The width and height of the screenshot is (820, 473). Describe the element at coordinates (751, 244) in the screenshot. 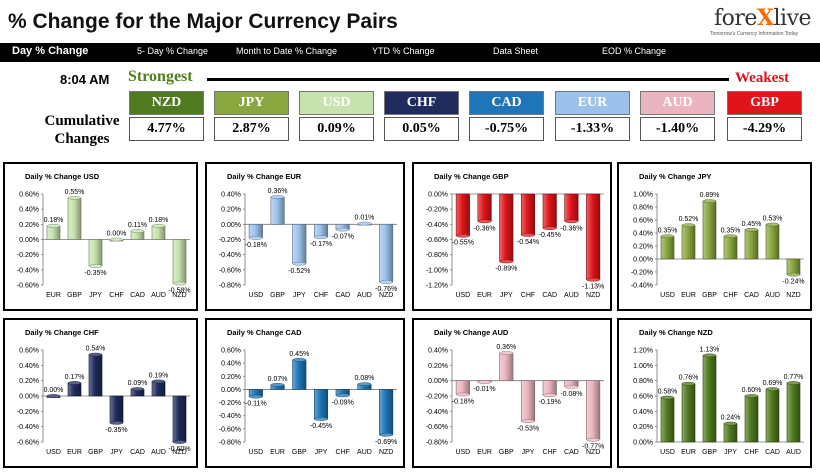

I see `bar-cad` at that location.